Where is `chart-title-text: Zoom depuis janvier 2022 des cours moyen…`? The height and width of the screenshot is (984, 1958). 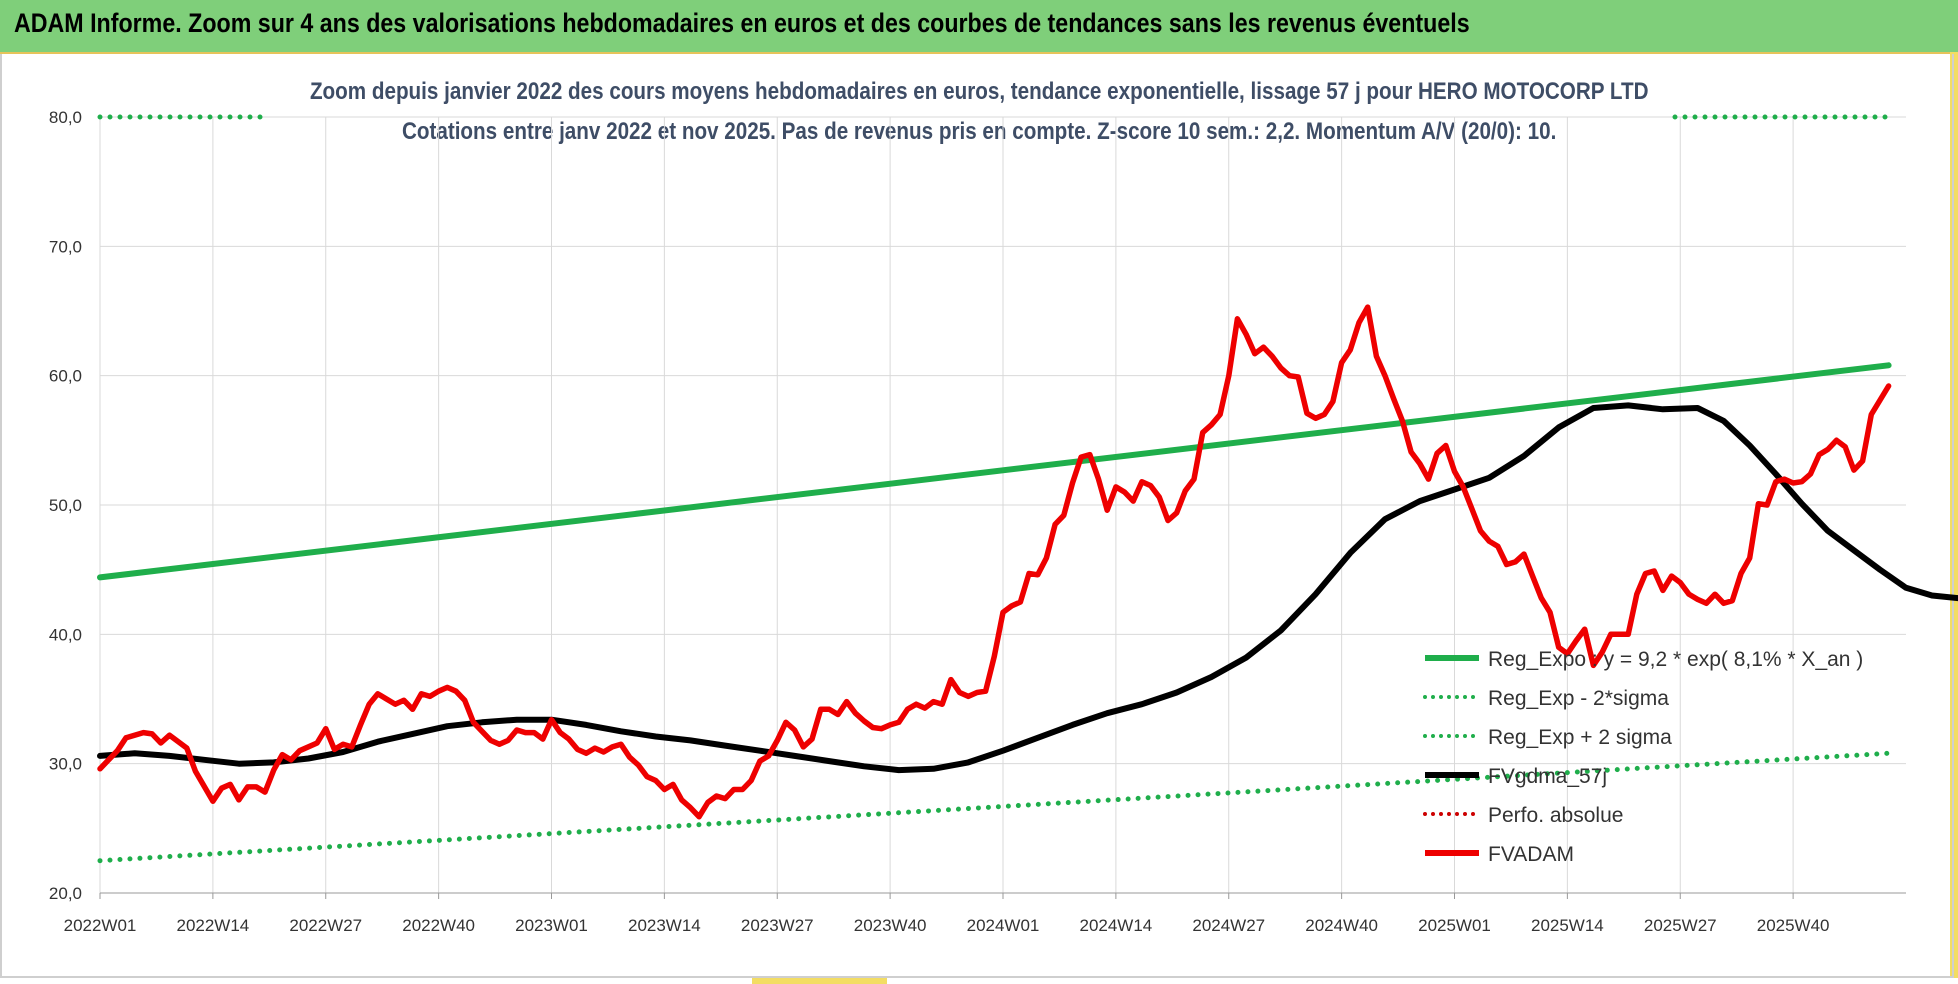 chart-title-text: Zoom depuis janvier 2022 des cours moyen… is located at coordinates (979, 91).